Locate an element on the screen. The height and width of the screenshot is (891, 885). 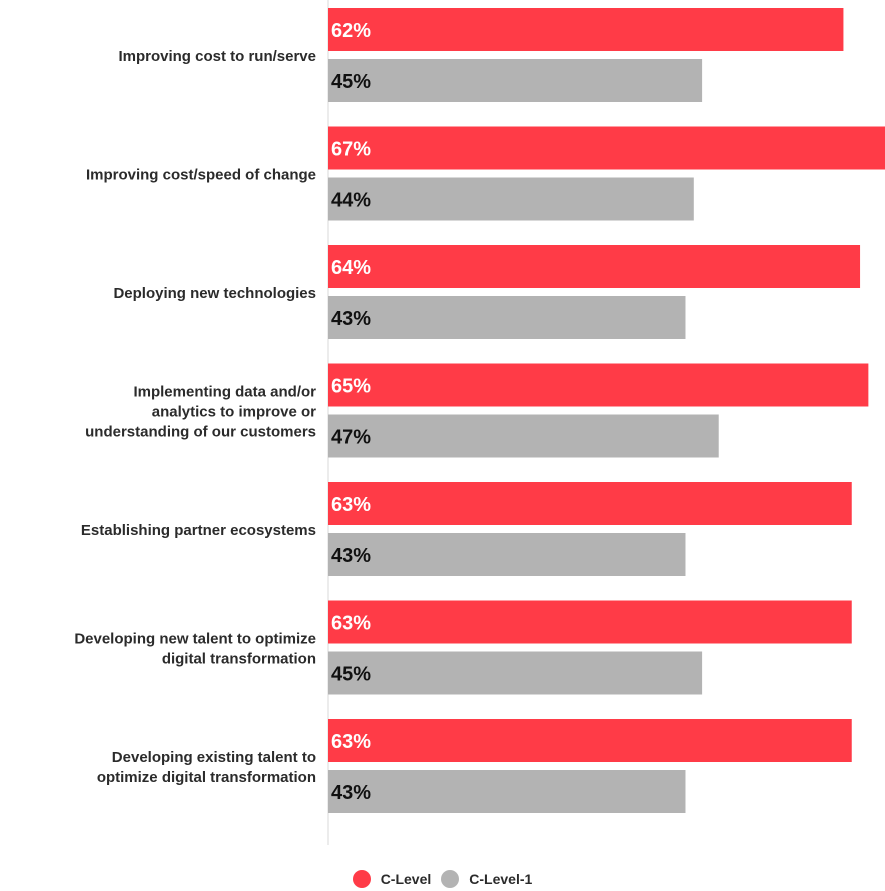
category-label: Deploying new technologies is located at coordinates (214, 293).